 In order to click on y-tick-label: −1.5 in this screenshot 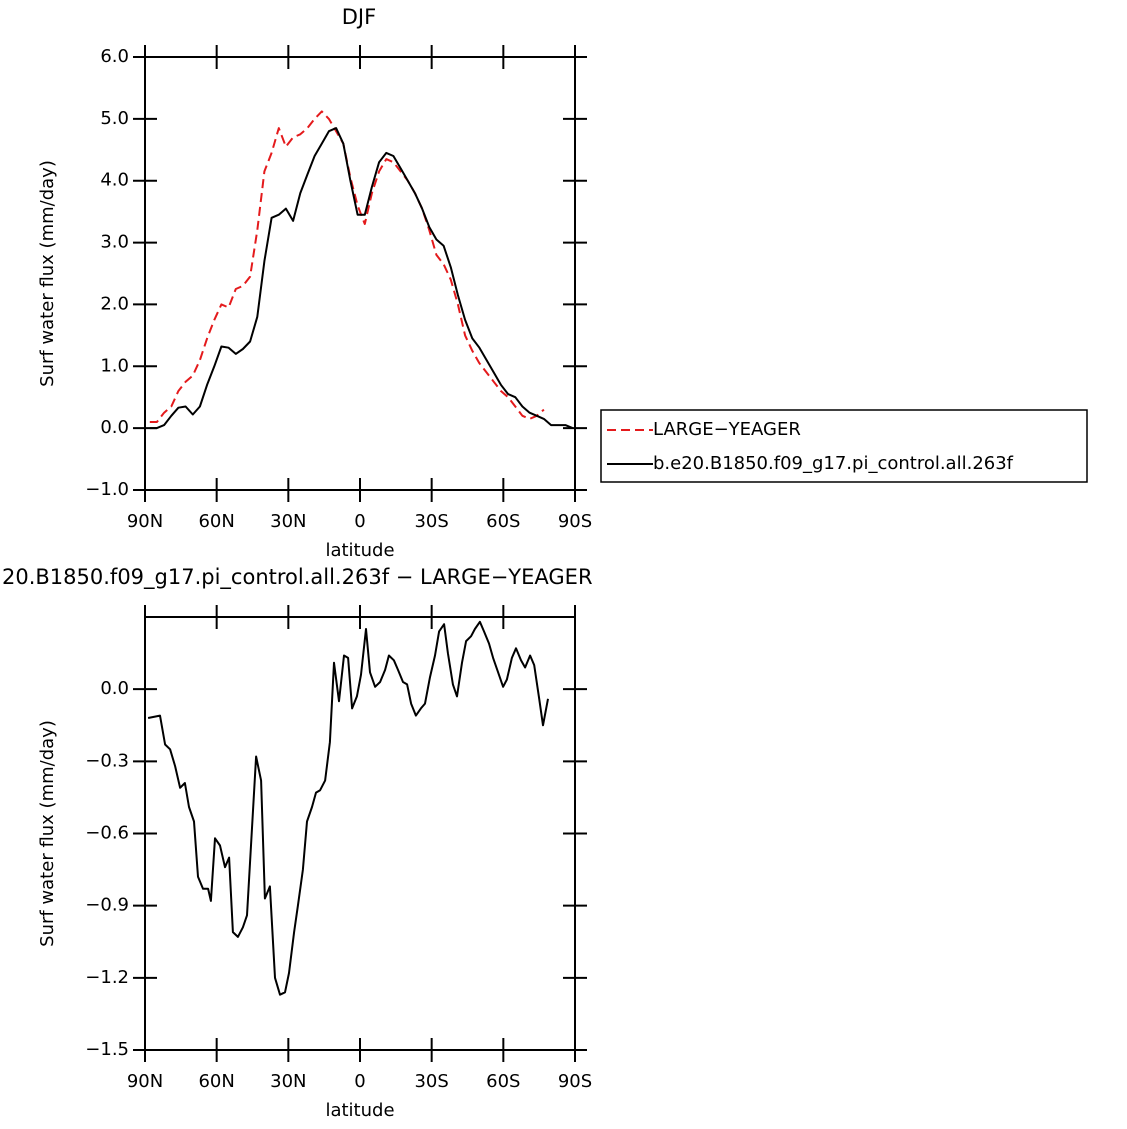, I will do `click(107, 1049)`.